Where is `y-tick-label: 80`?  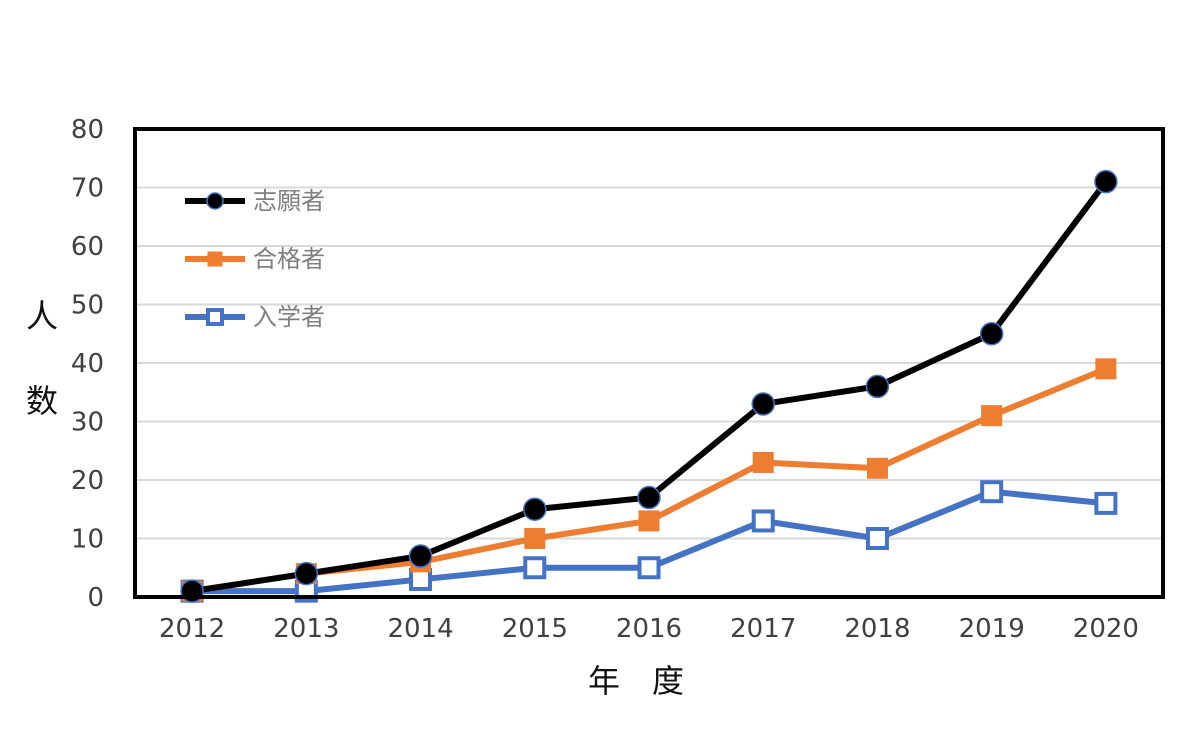 y-tick-label: 80 is located at coordinates (87, 130).